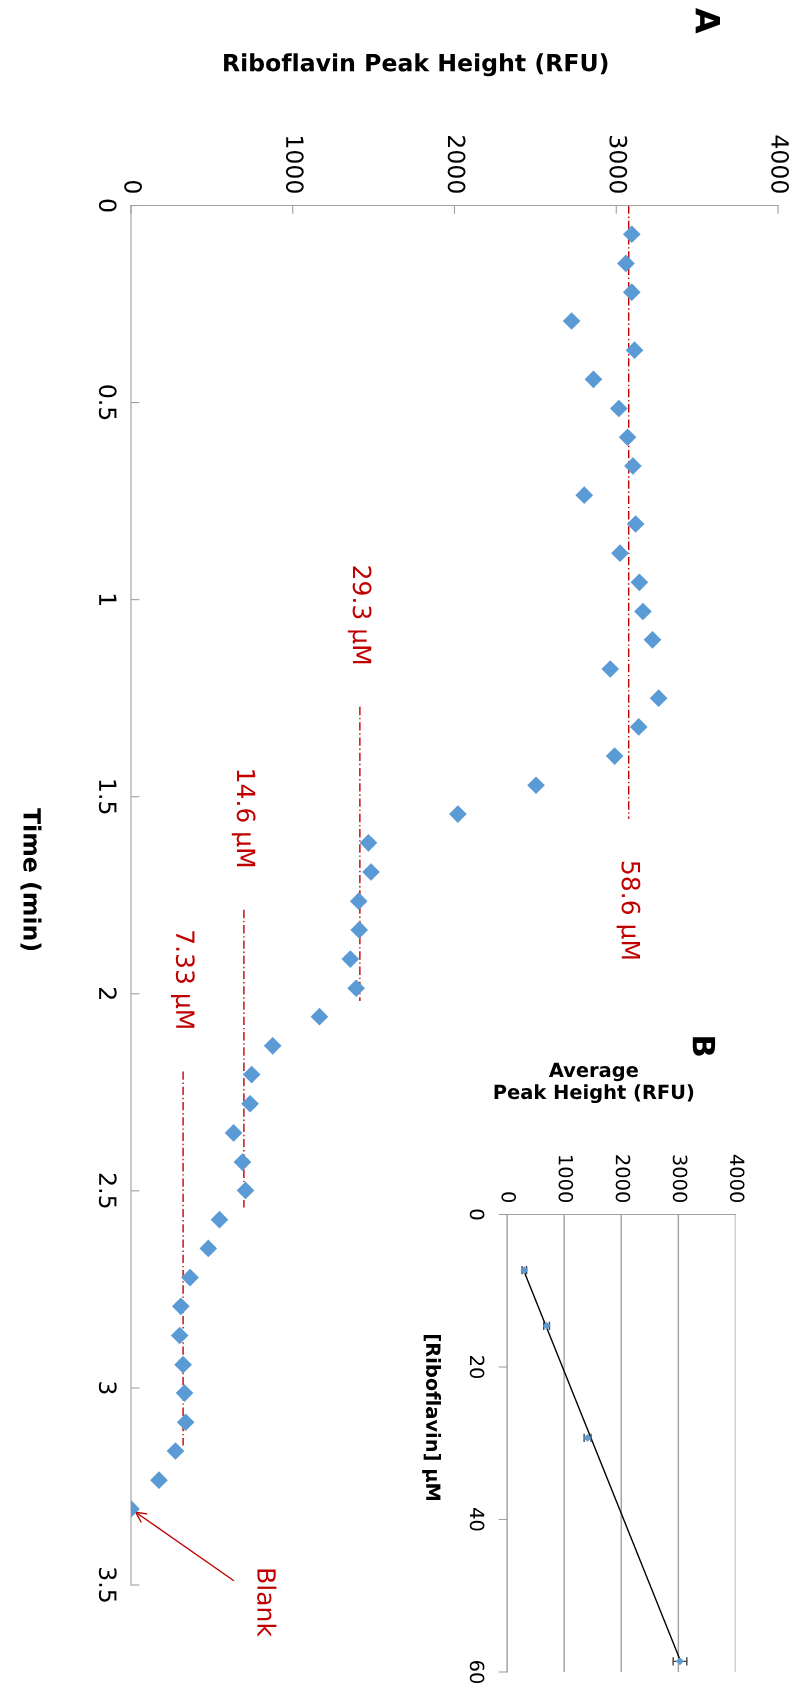 The image size is (797, 1704). Describe the element at coordinates (267, 1603) in the screenshot. I see `annotation: Blank` at that location.